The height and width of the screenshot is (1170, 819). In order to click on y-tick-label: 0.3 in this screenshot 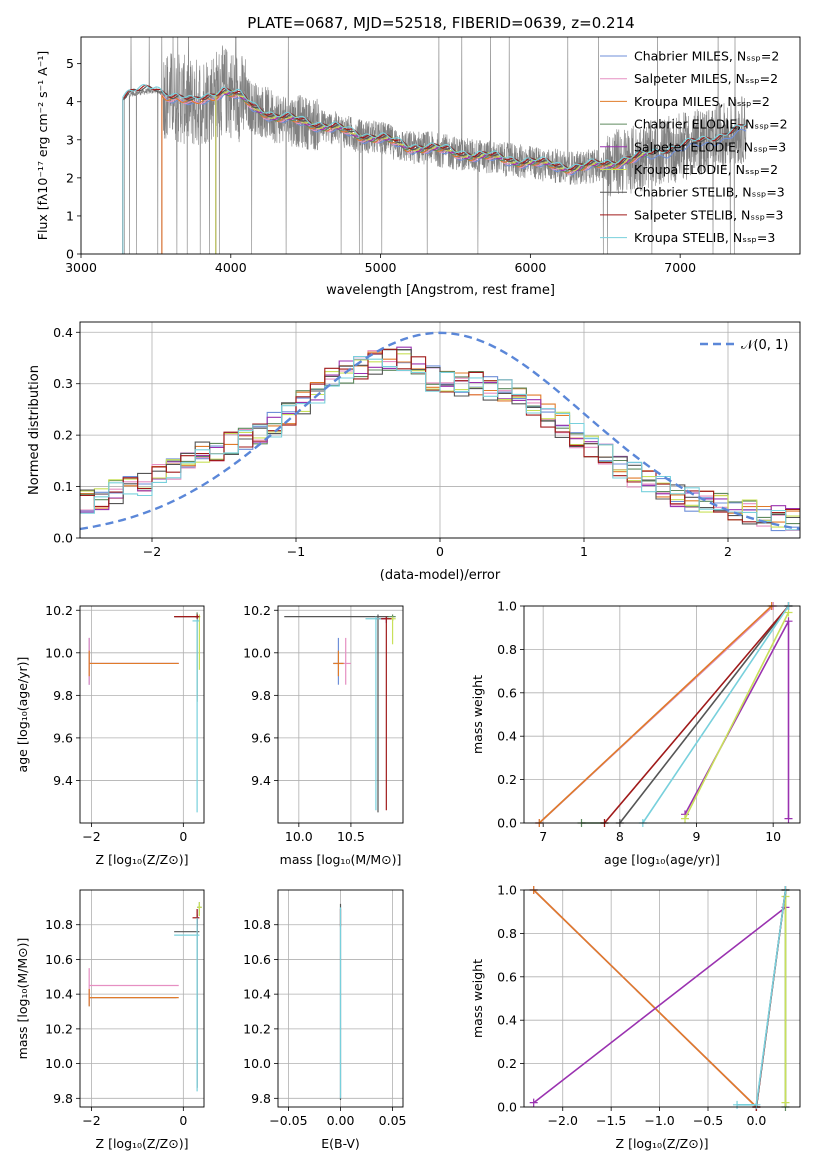, I will do `click(63, 383)`.